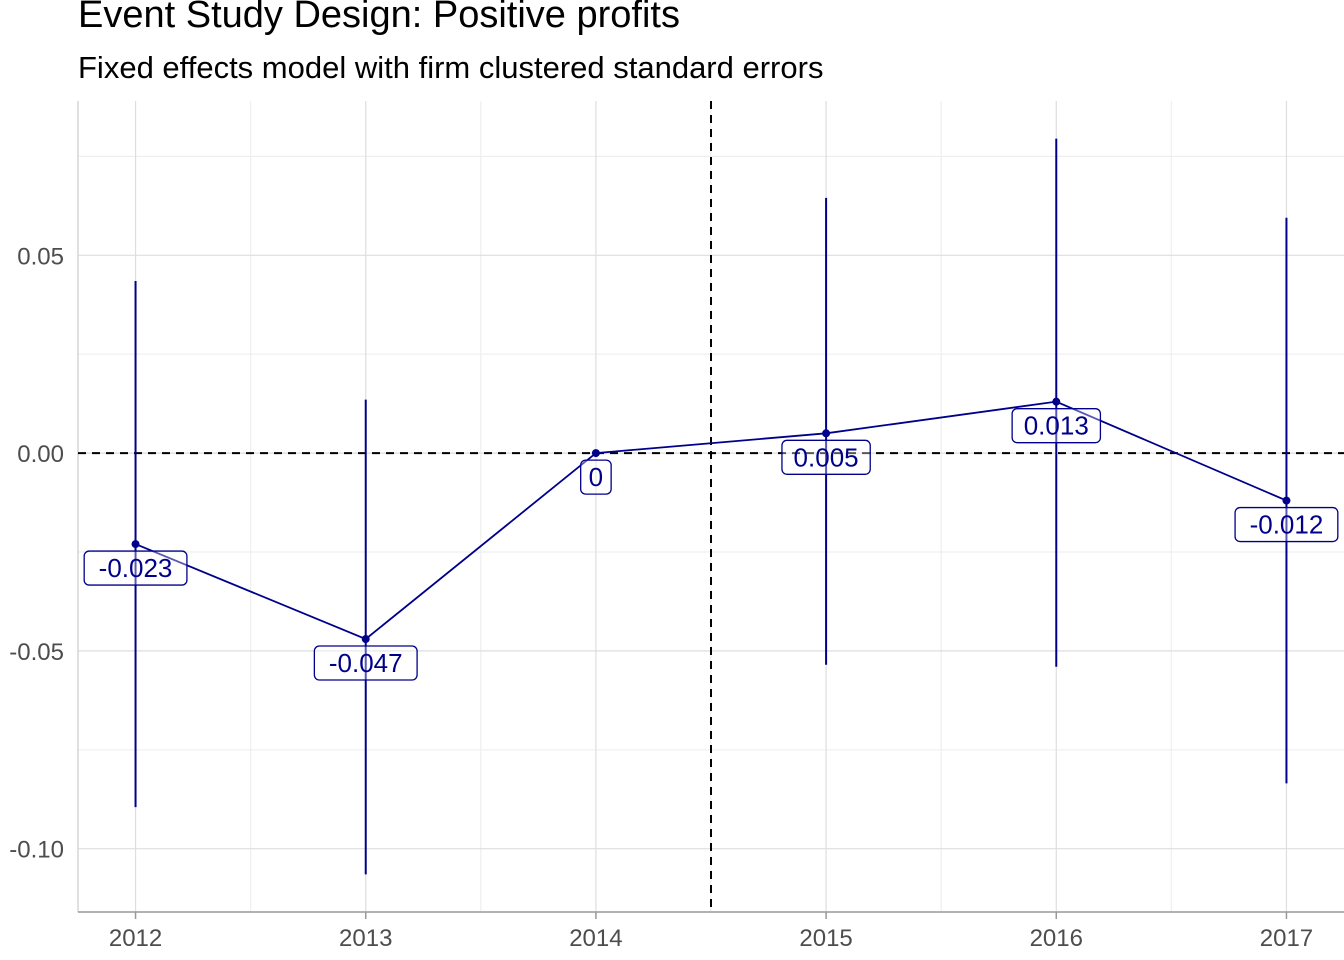  Describe the element at coordinates (36, 850) in the screenshot. I see `y-tick-label: -0.10` at that location.